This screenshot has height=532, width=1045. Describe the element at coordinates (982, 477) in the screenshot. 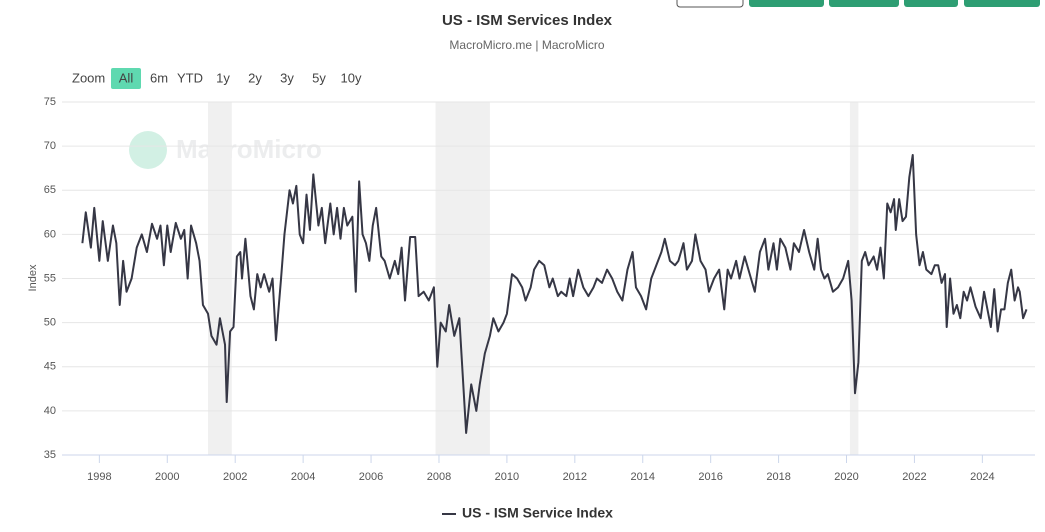

I see `x-tick-label: 2024` at that location.